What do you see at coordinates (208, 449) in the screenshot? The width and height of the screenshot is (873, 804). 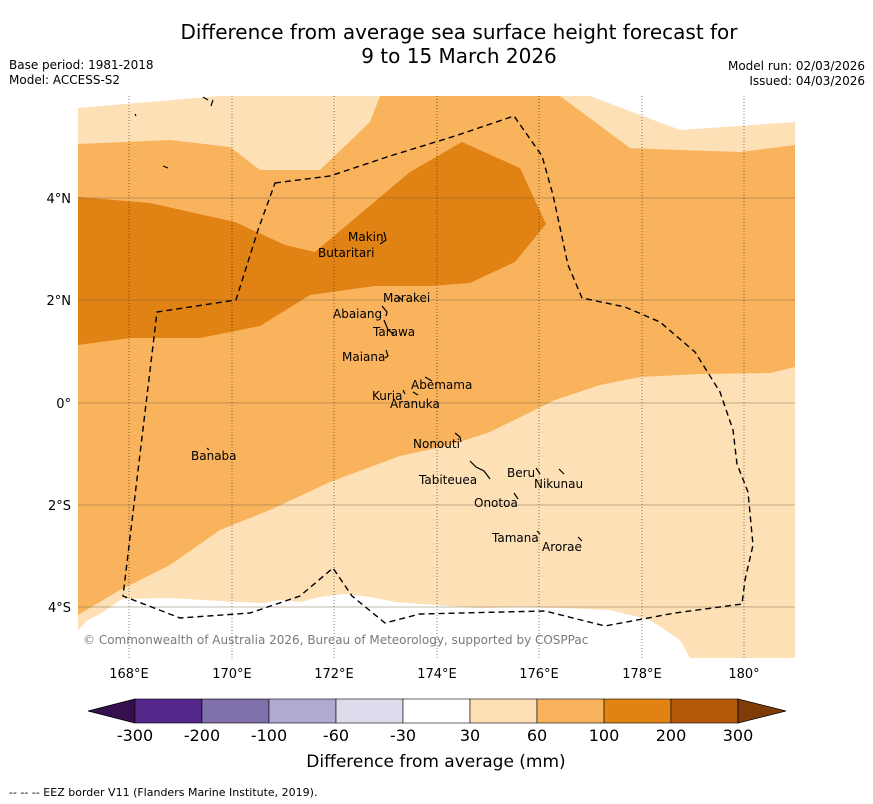 I see `island-banaba-shape` at bounding box center [208, 449].